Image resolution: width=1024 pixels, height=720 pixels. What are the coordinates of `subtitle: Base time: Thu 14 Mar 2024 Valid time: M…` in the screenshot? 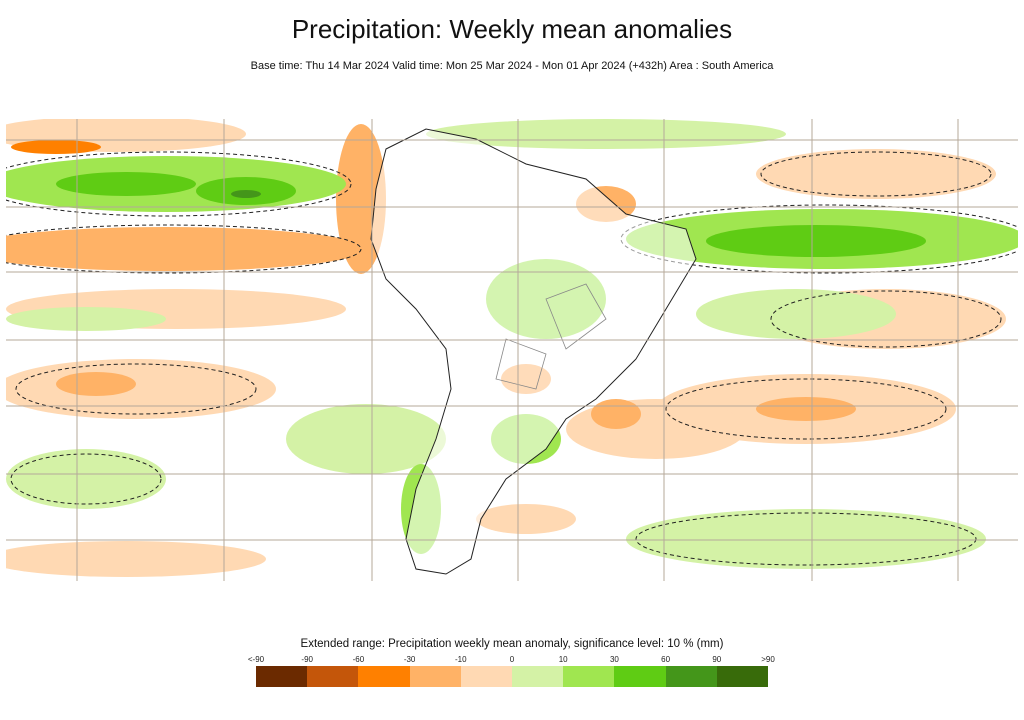 It's located at (512, 66).